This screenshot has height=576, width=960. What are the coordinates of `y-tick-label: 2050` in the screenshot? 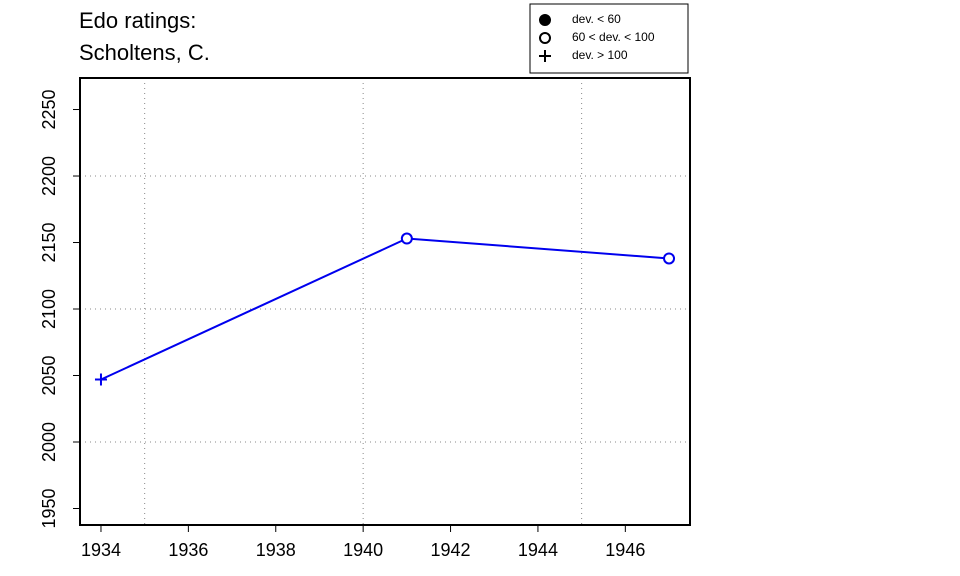 It's located at (49, 375).